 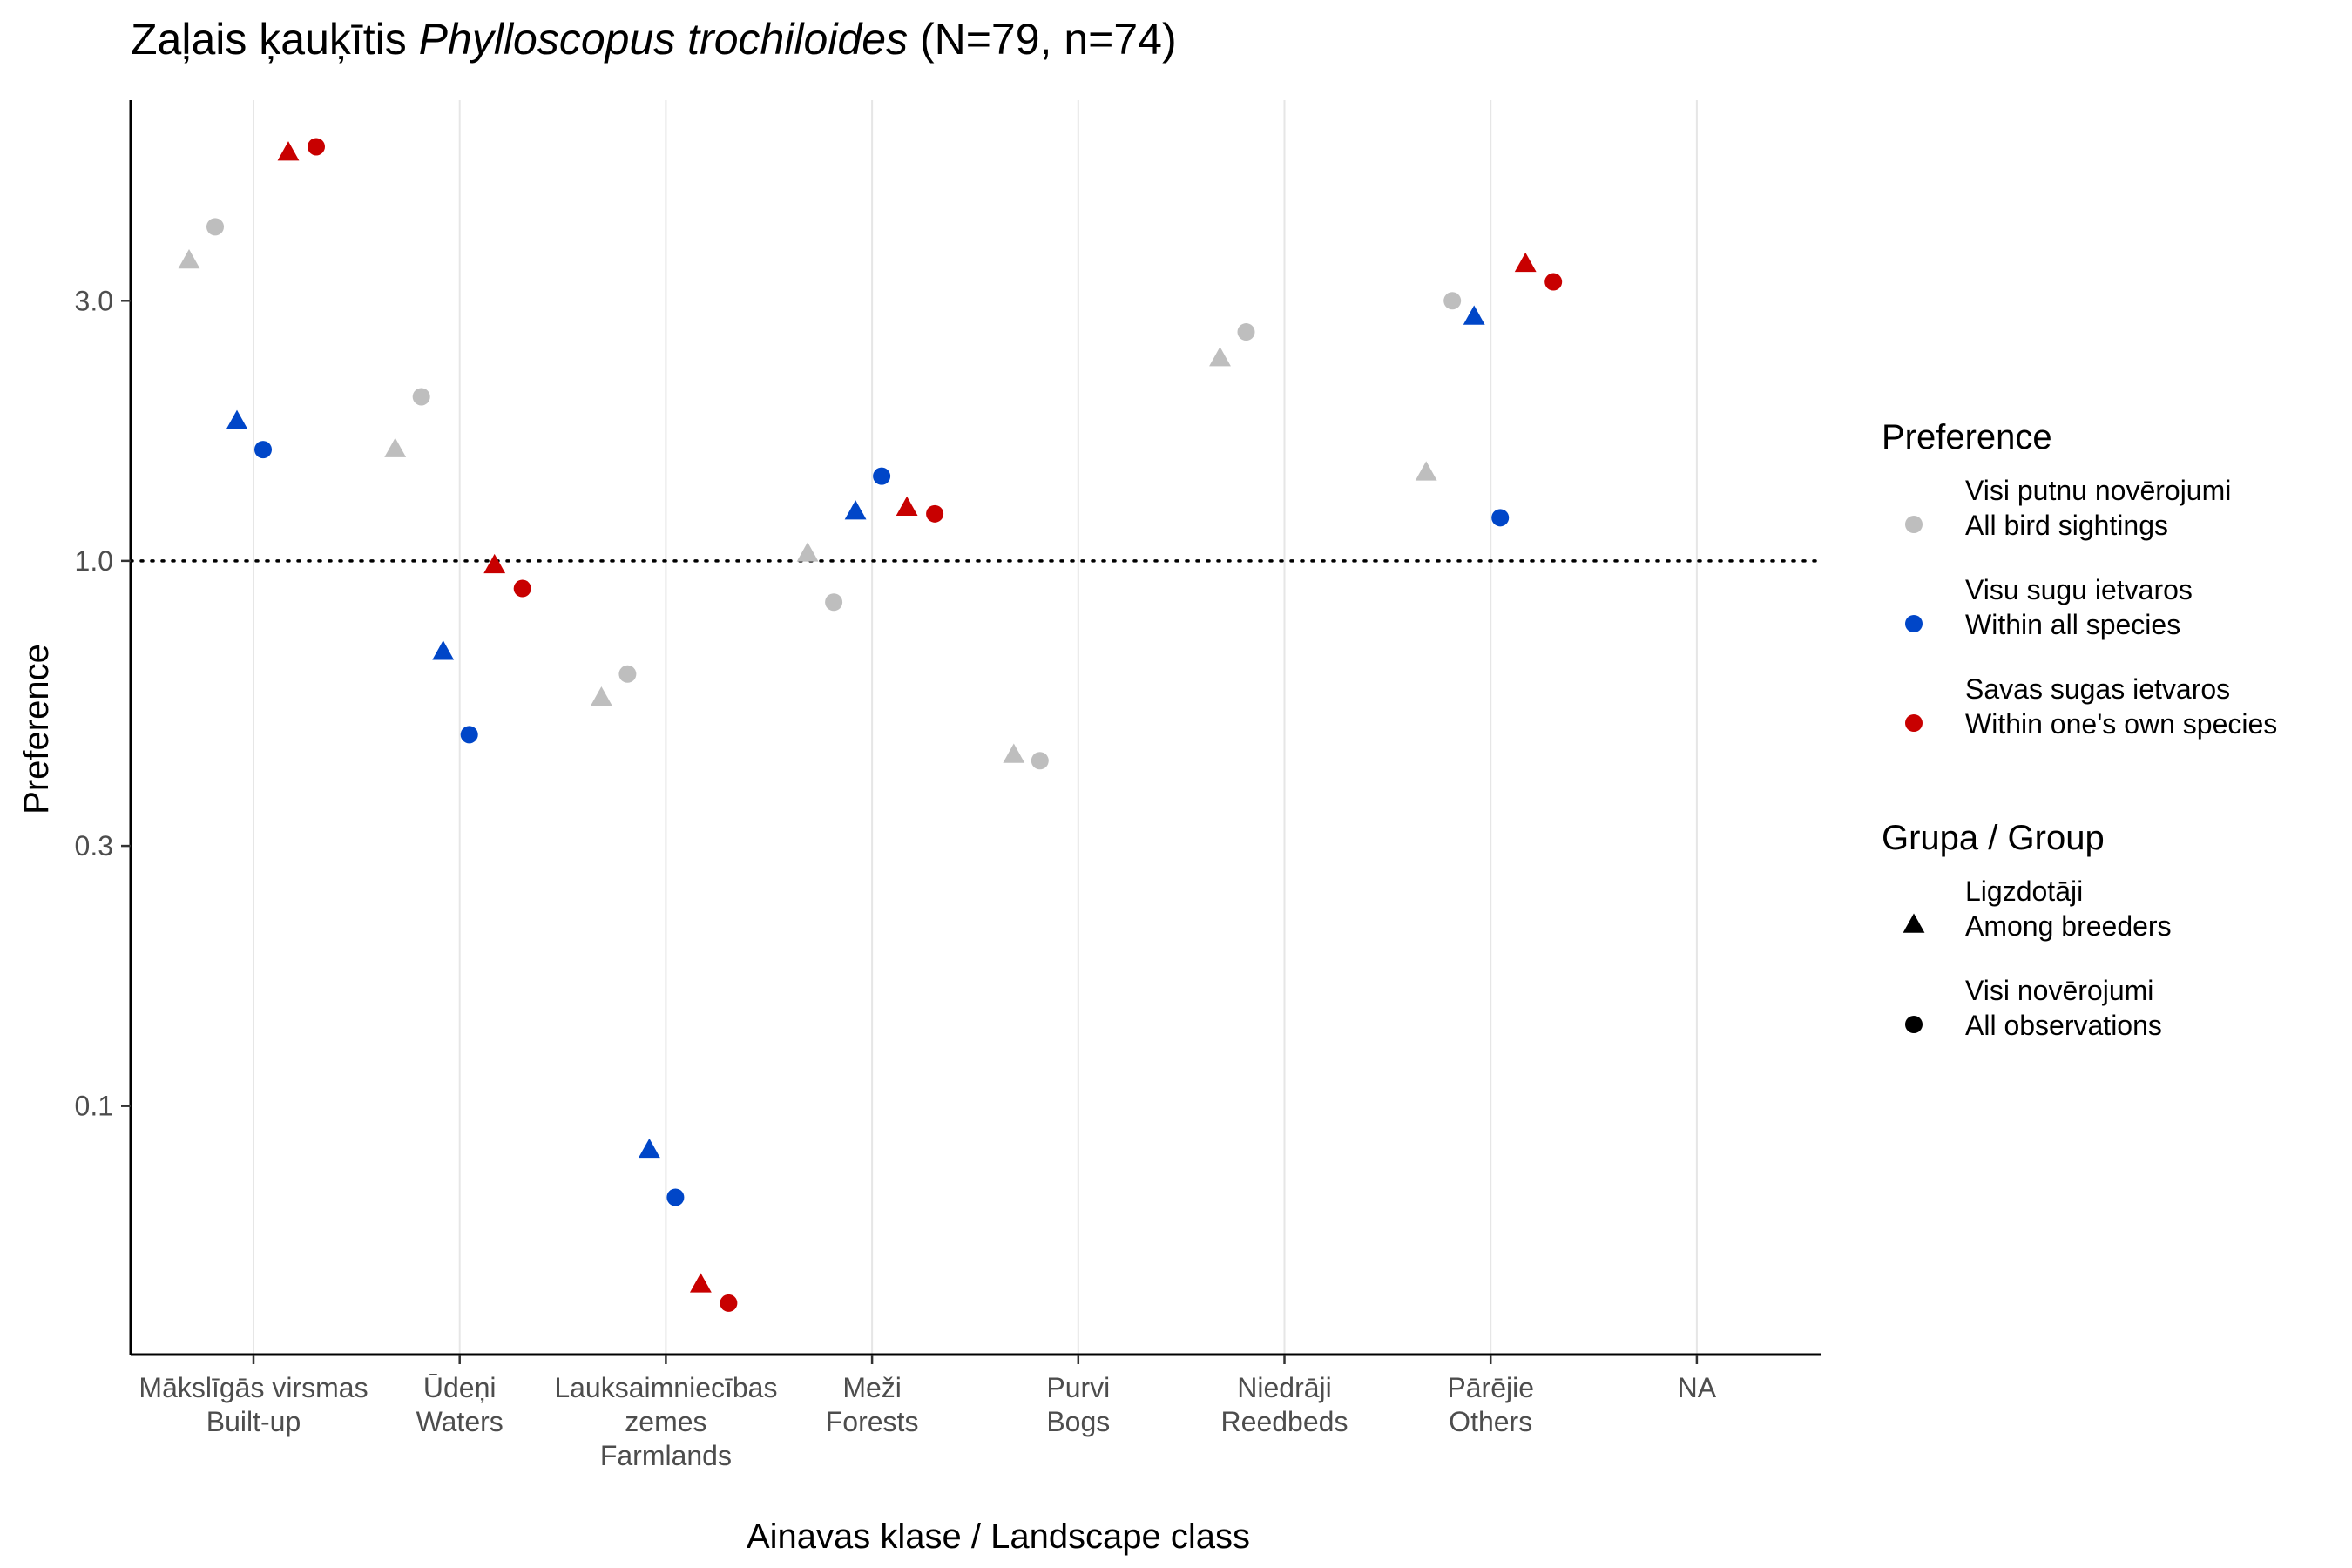 I want to click on x-tick-label: Bogs, so click(x=1078, y=1421).